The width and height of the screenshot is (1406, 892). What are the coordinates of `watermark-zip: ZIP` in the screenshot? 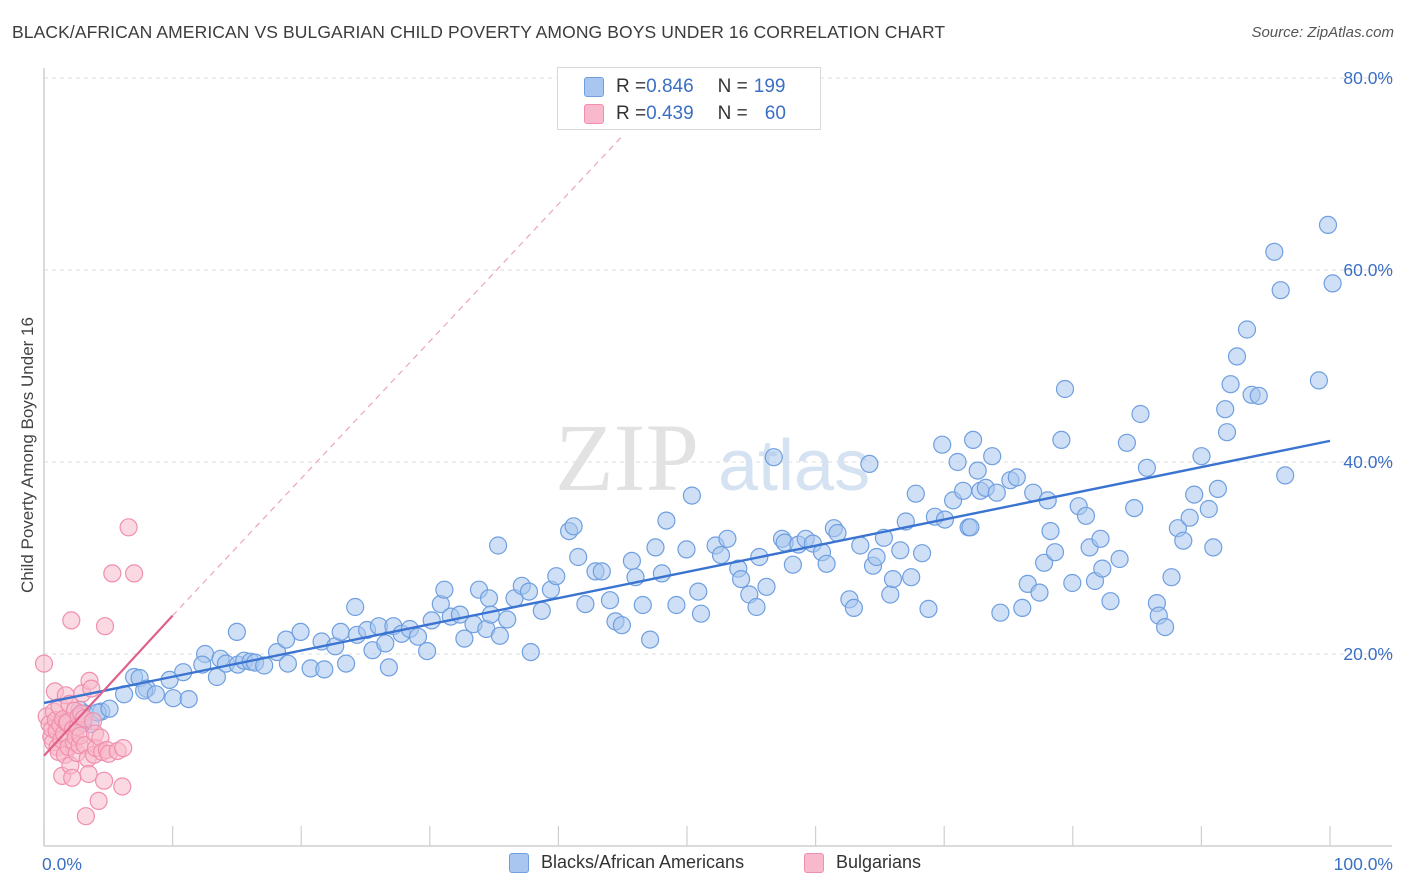 It's located at (627, 457).